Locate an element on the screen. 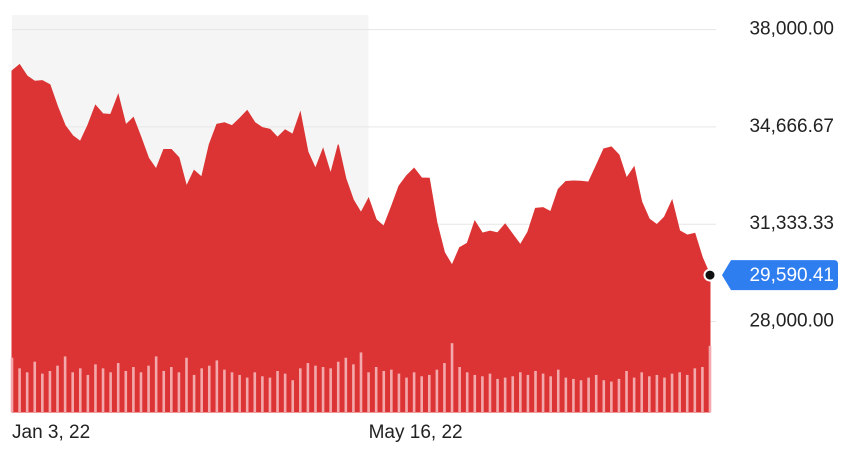 The height and width of the screenshot is (460, 864). x-tick-label: Jan 3, 22 is located at coordinates (51, 432).